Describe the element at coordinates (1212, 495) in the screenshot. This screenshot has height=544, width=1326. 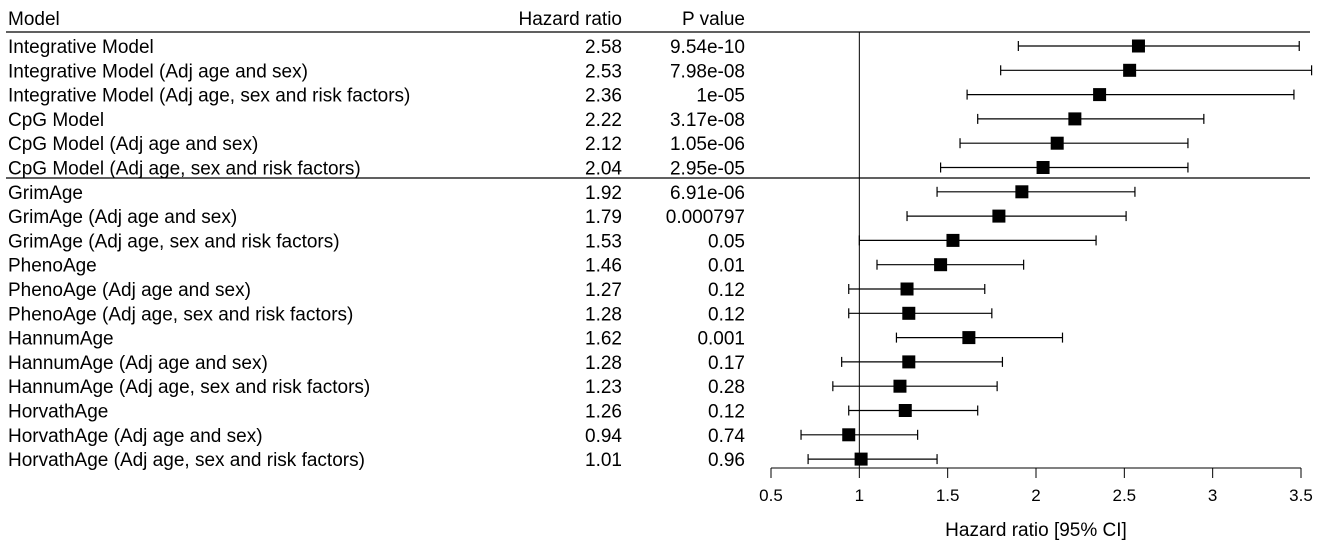
I see `x-tick-label: 3` at that location.